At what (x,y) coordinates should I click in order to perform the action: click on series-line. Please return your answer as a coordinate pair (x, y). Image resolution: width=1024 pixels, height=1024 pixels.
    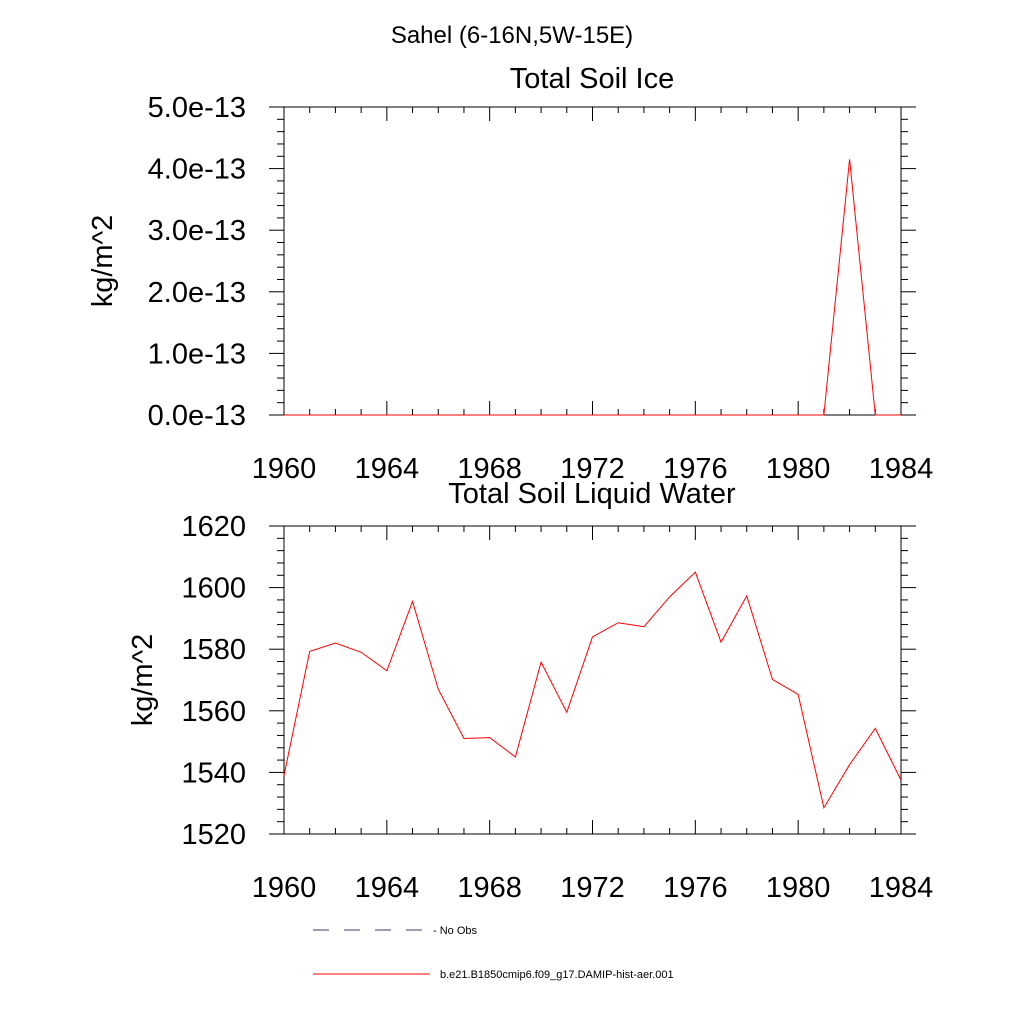
    Looking at the image, I should click on (592, 690).